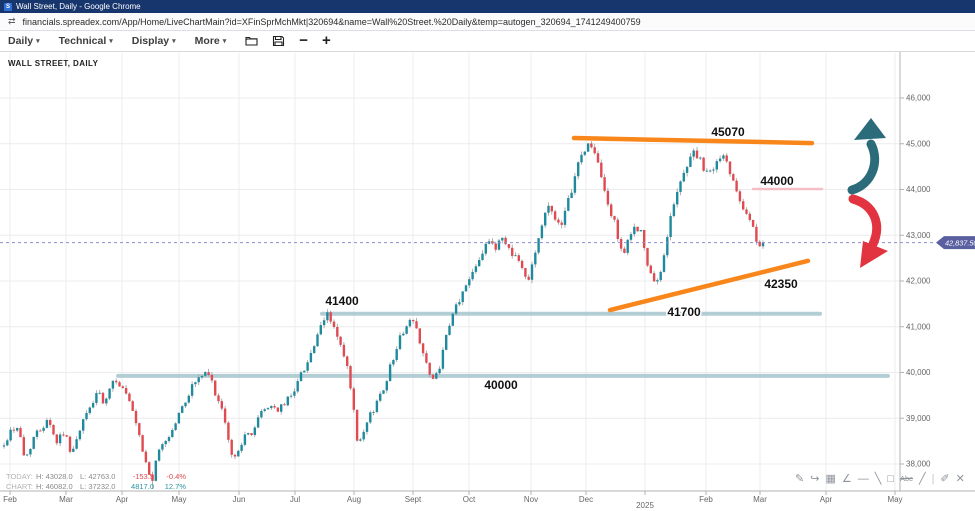 The image size is (975, 511). I want to click on menu-label: Display, so click(150, 41).